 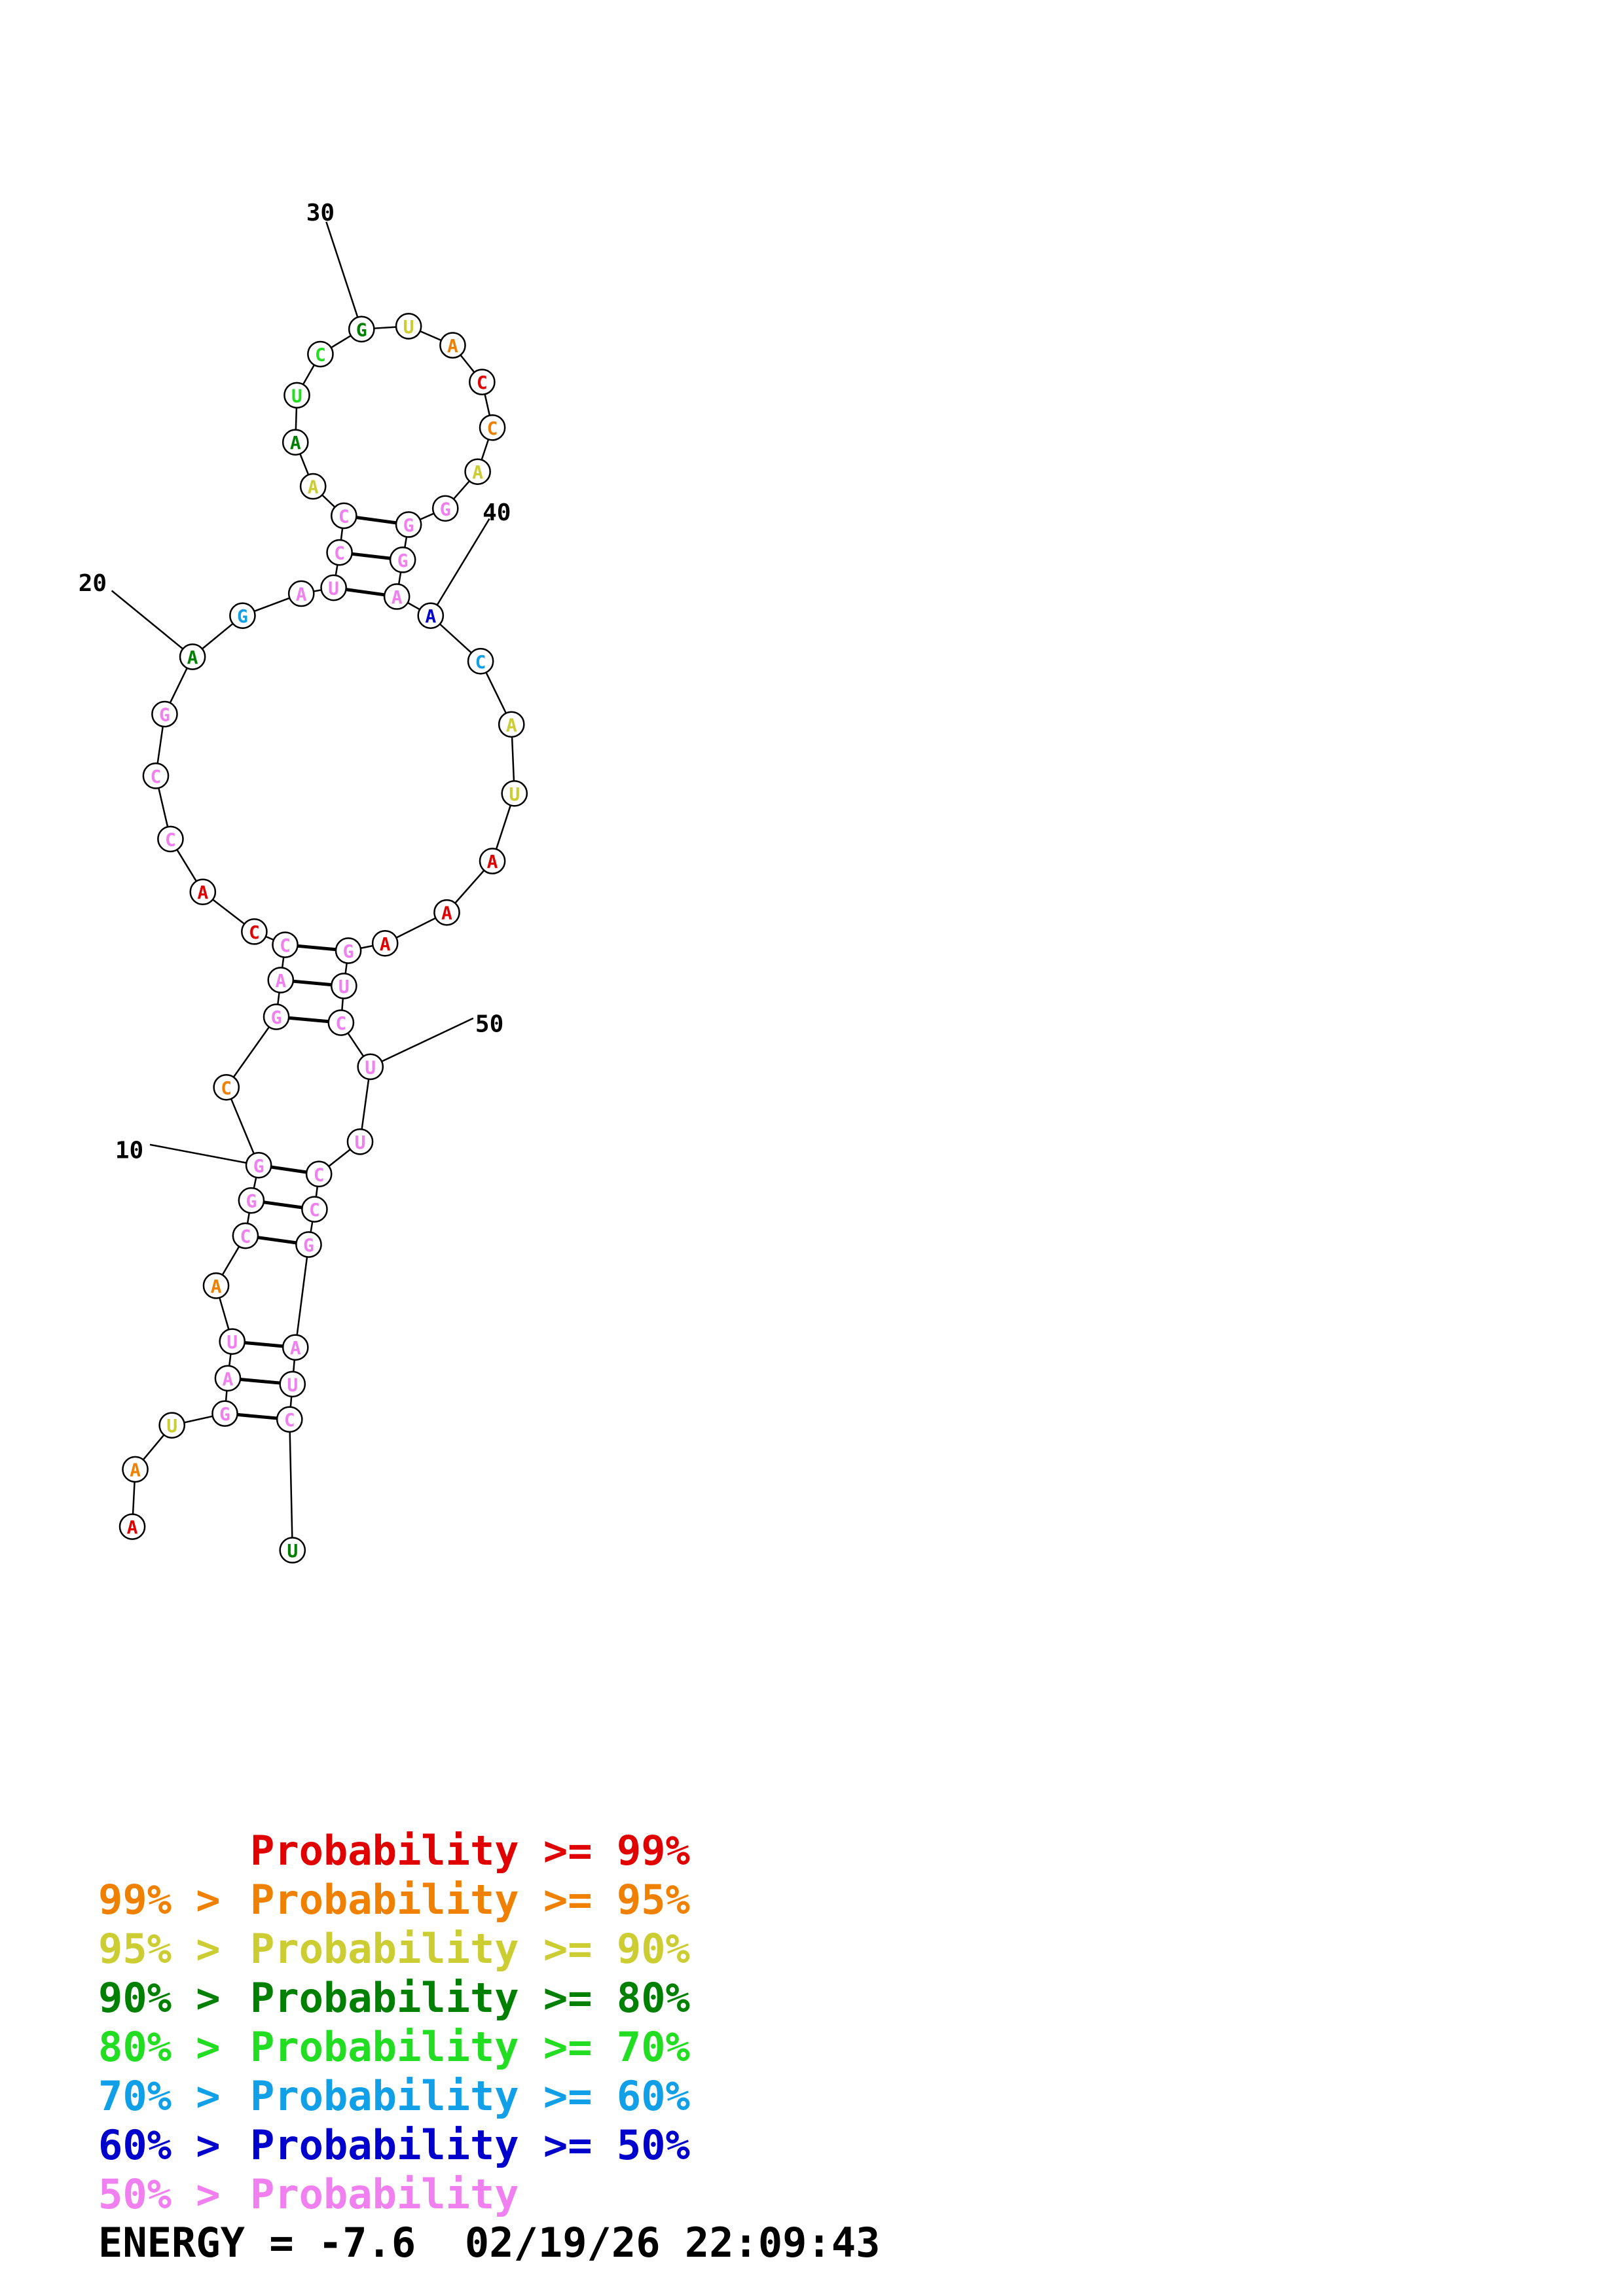 I want to click on legend-row: 95% > Probability >= 90%, so click(x=394, y=1948).